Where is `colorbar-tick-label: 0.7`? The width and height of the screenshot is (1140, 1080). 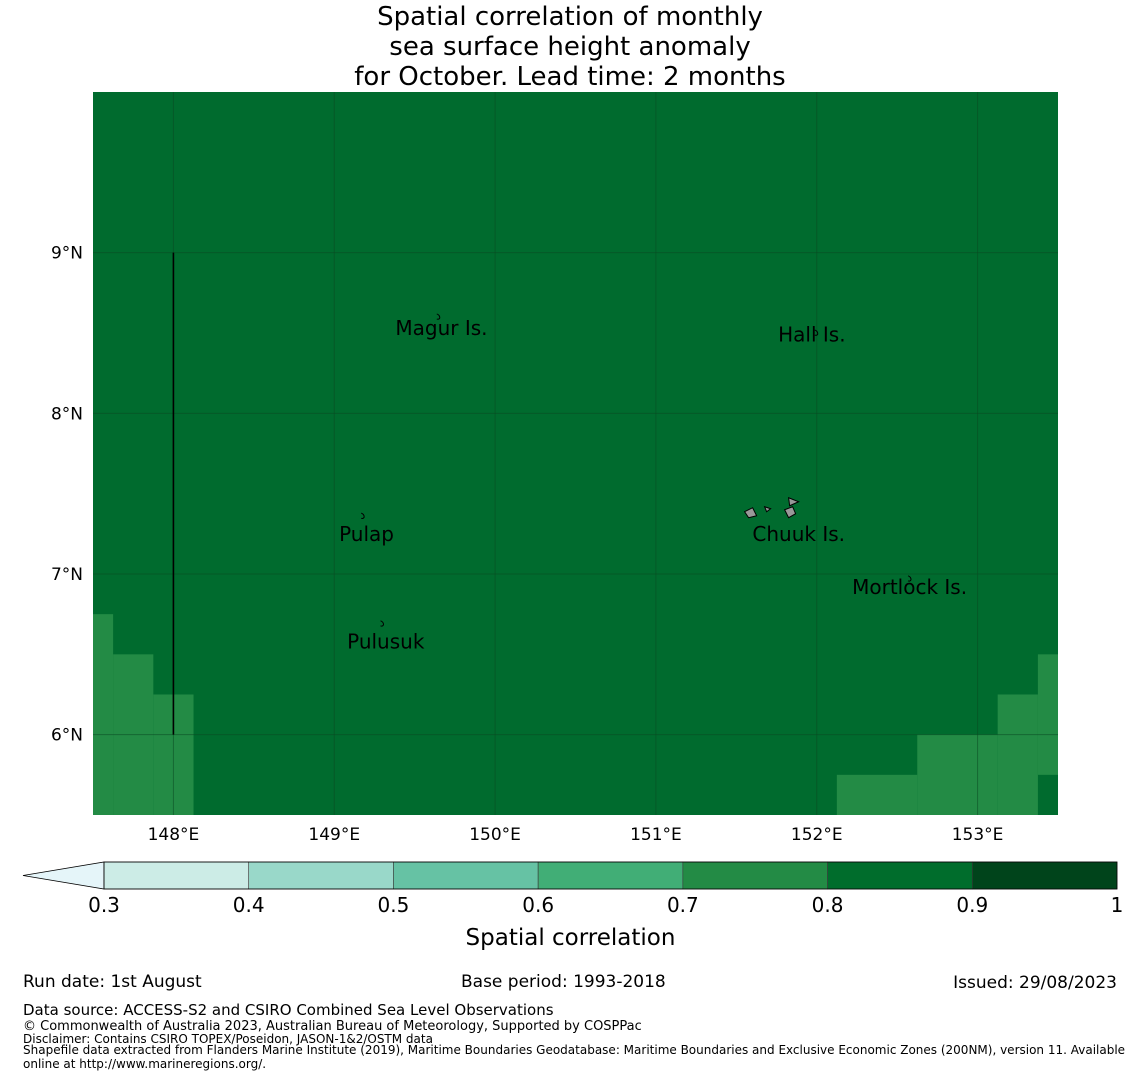 colorbar-tick-label: 0.7 is located at coordinates (683, 905).